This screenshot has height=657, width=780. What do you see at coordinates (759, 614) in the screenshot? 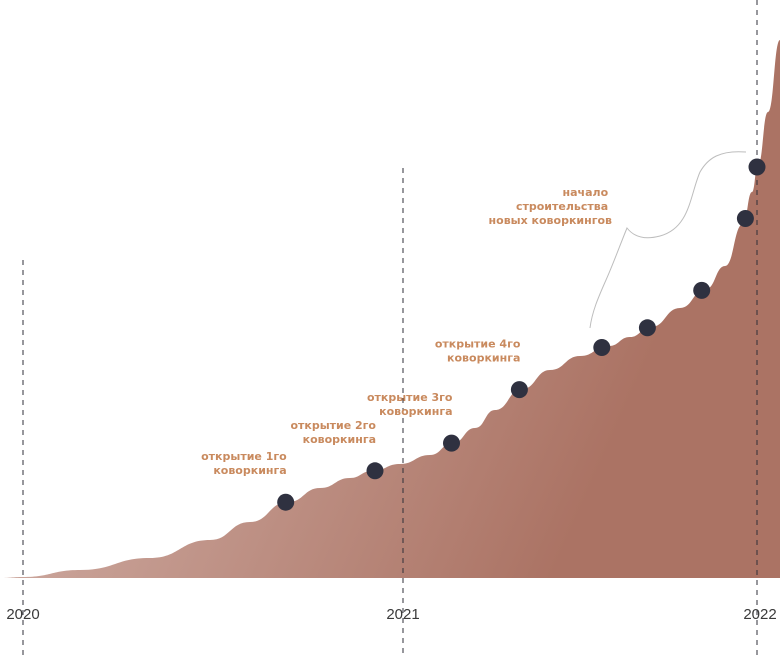
I see `x-tick-label-2022: 2022` at bounding box center [759, 614].